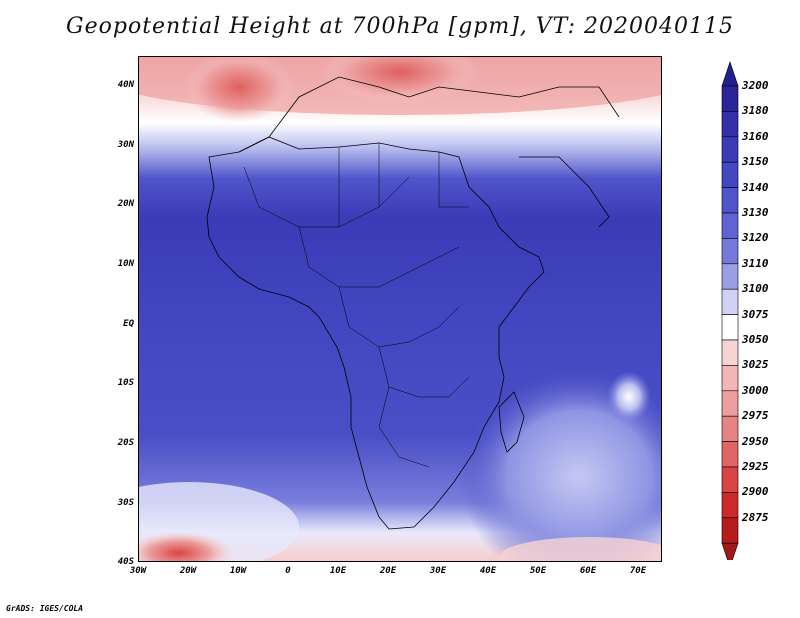 Image resolution: width=800 pixels, height=618 pixels. What do you see at coordinates (755, 238) in the screenshot?
I see `colorbar-label: 3120` at bounding box center [755, 238].